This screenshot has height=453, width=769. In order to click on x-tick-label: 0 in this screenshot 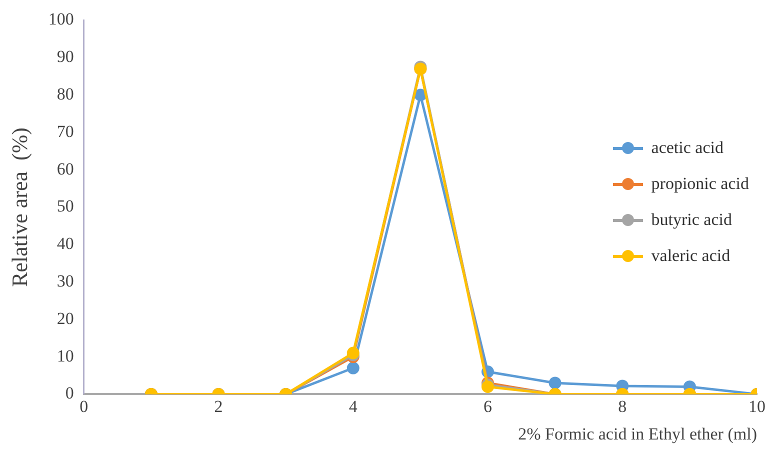, I will do `click(84, 406)`.